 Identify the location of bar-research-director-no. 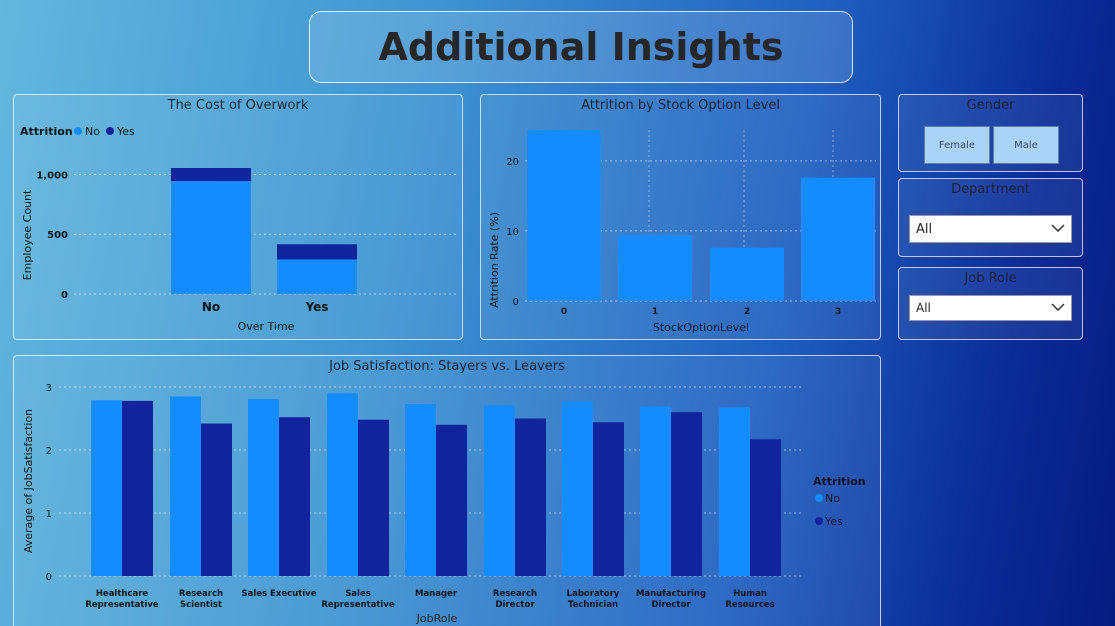
(499, 490).